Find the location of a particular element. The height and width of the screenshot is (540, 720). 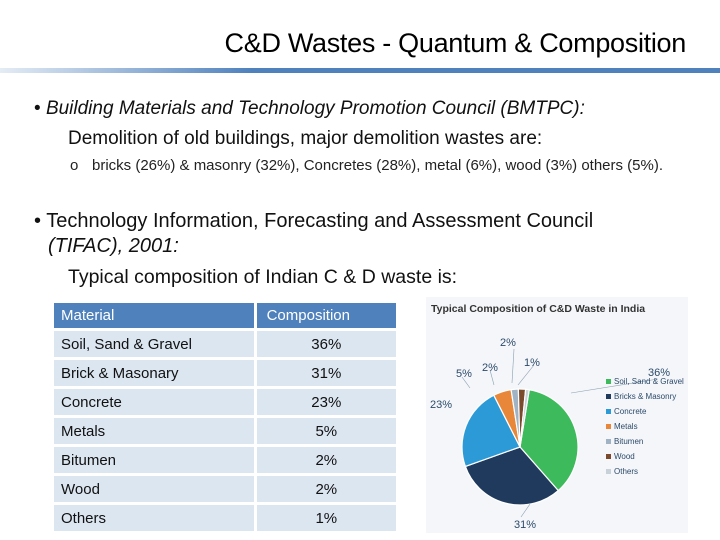

legend-label: Wood is located at coordinates (624, 456).